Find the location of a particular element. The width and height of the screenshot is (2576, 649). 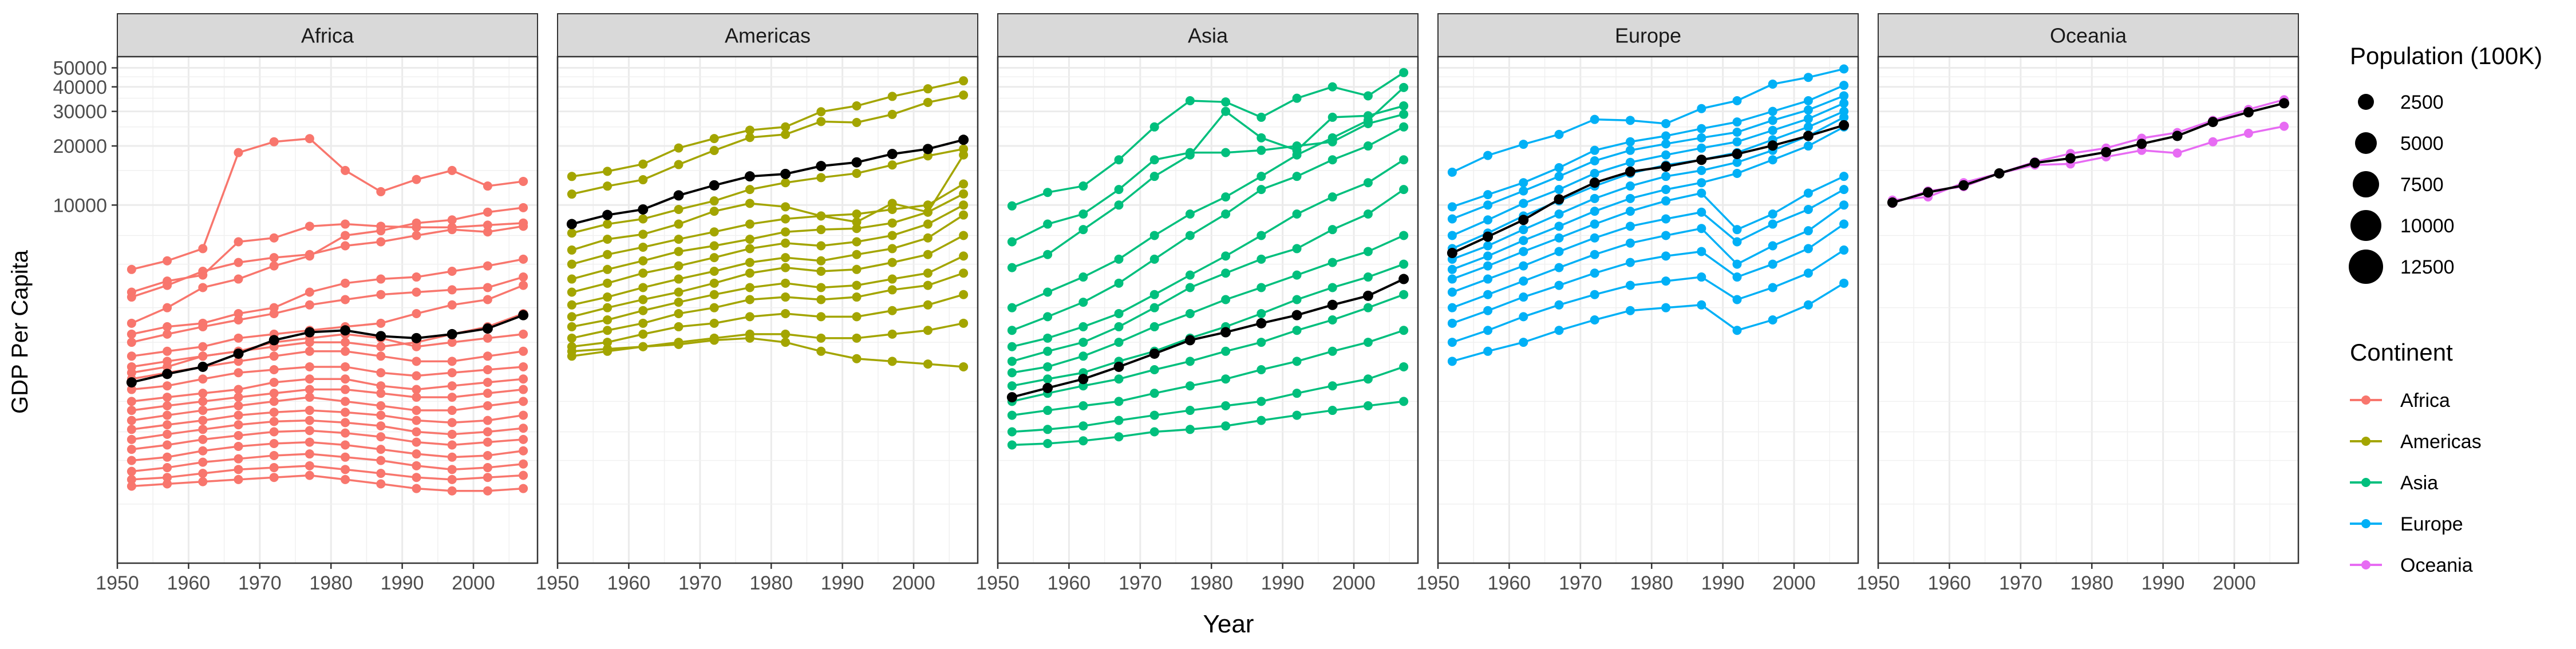

panel-border is located at coordinates (2088, 310).